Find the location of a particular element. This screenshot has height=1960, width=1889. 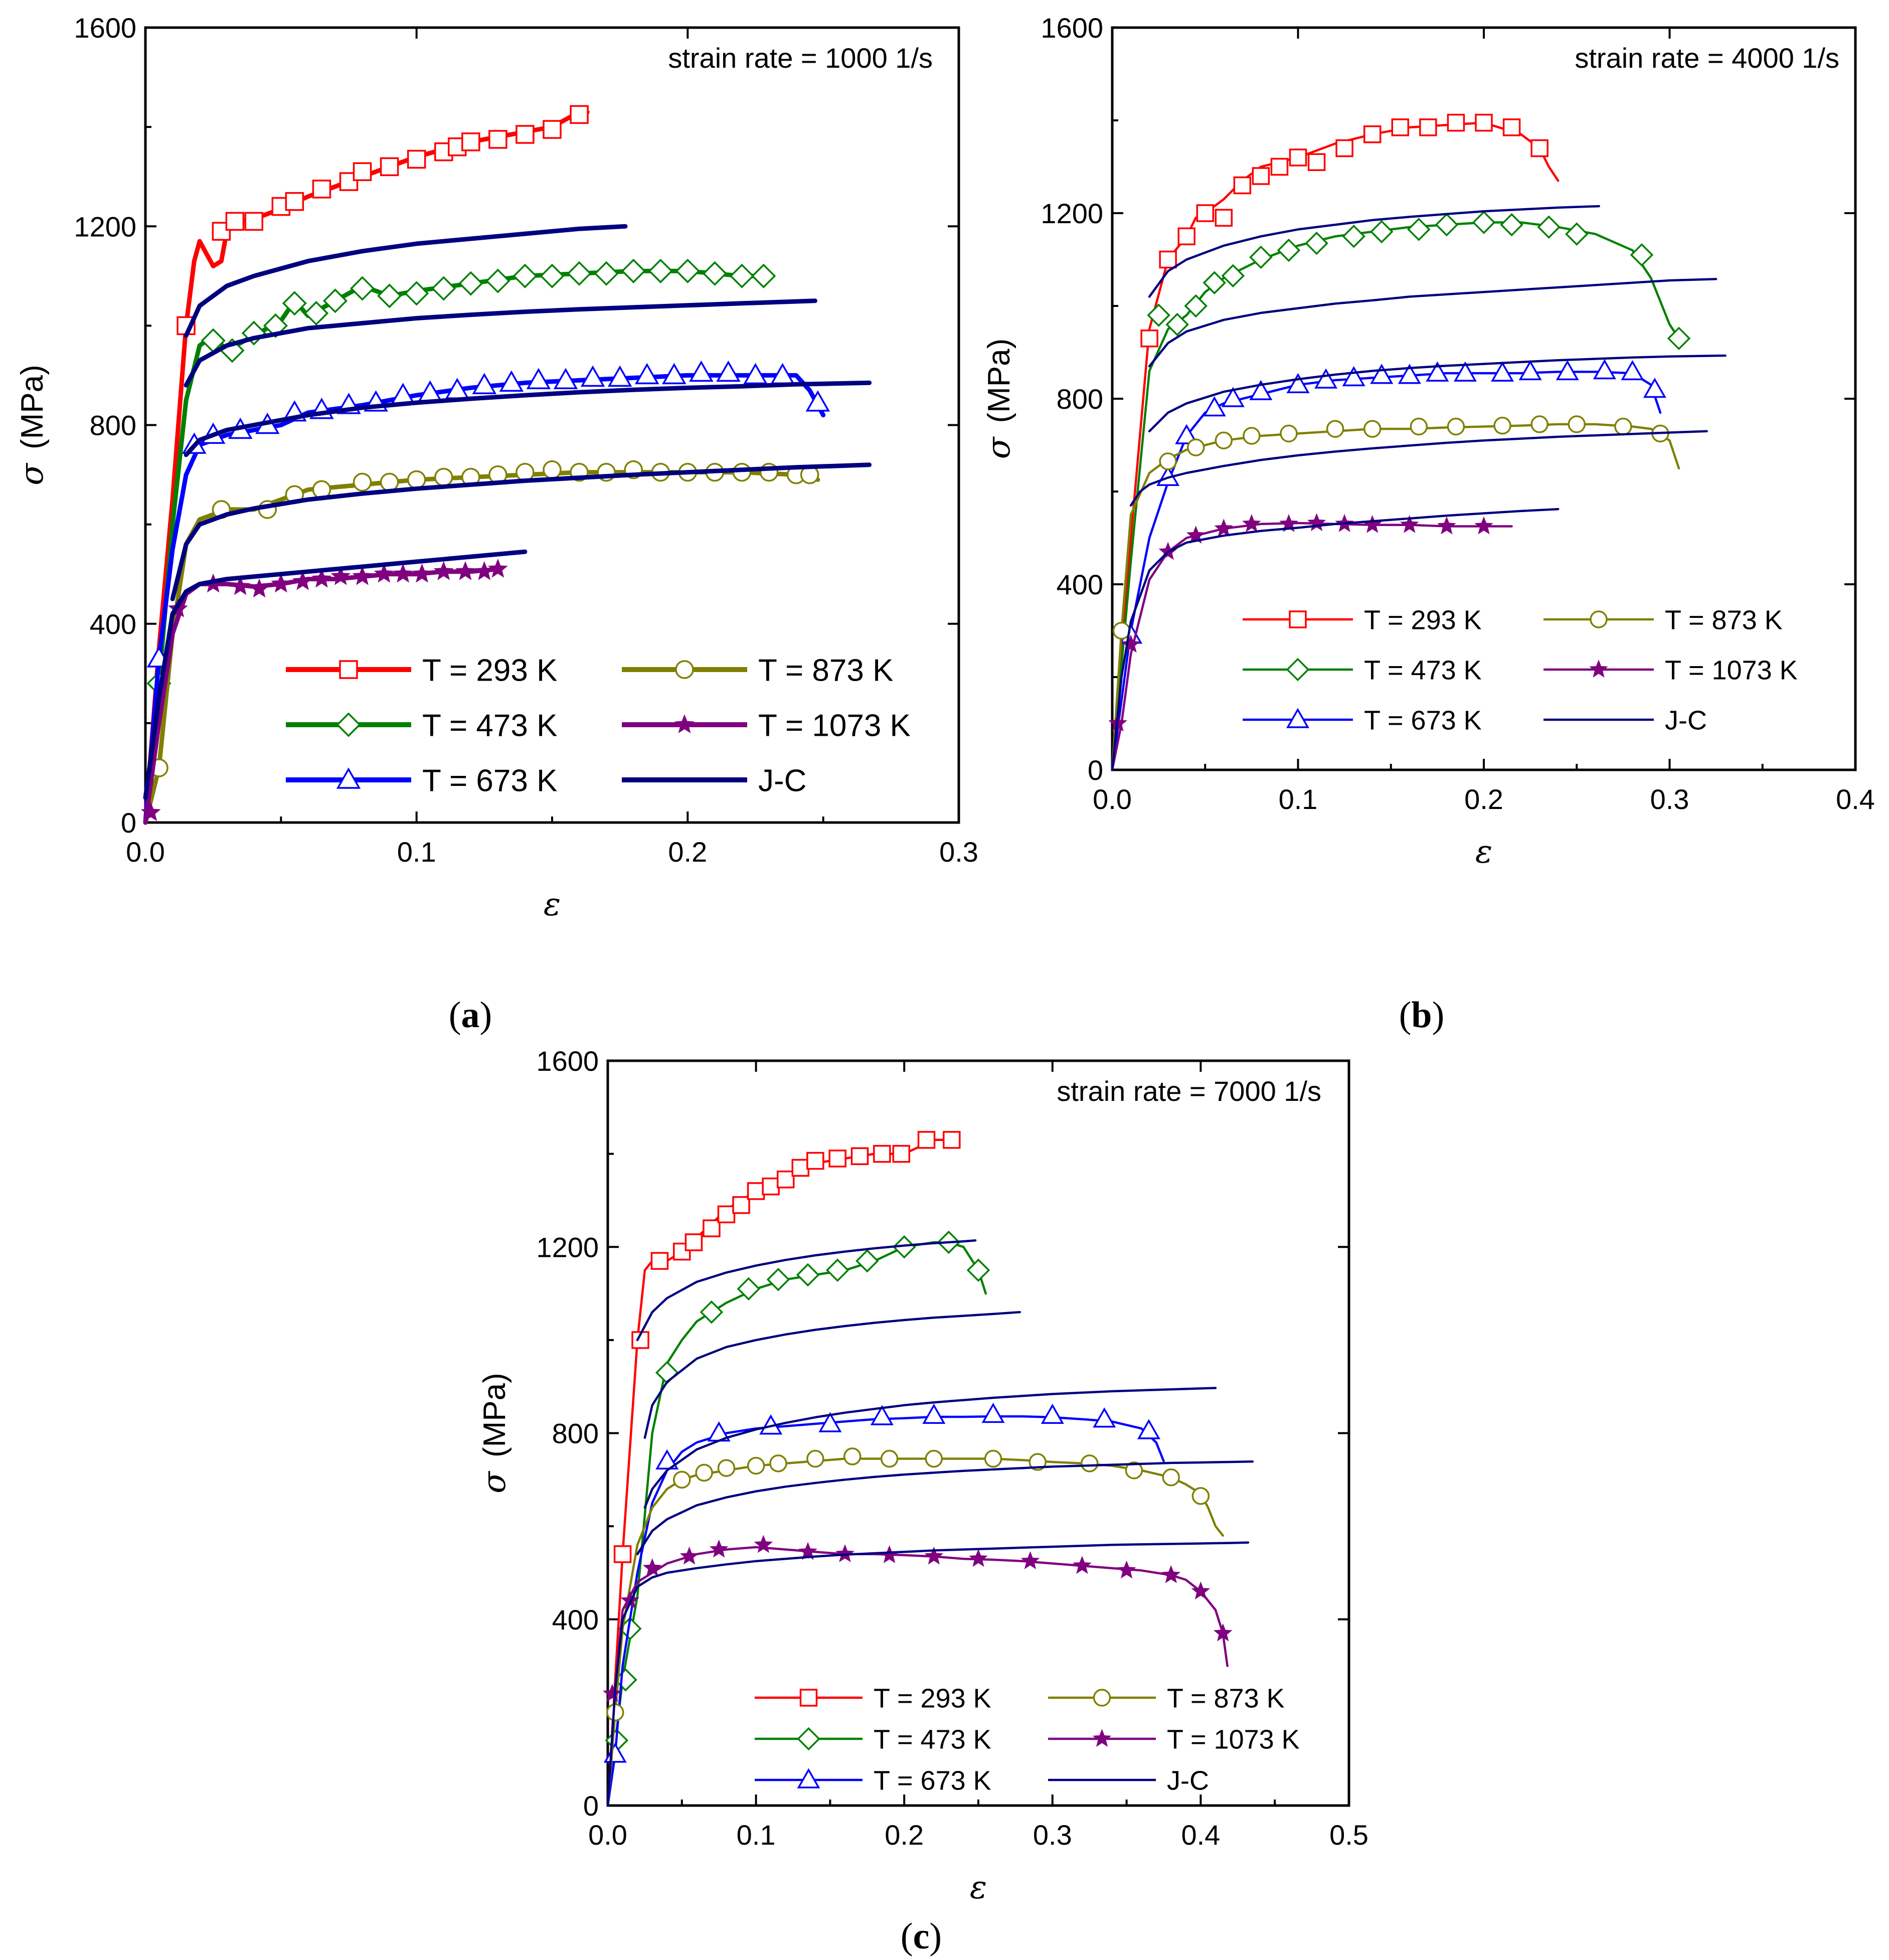

series-t-673-k is located at coordinates (1388, 565).